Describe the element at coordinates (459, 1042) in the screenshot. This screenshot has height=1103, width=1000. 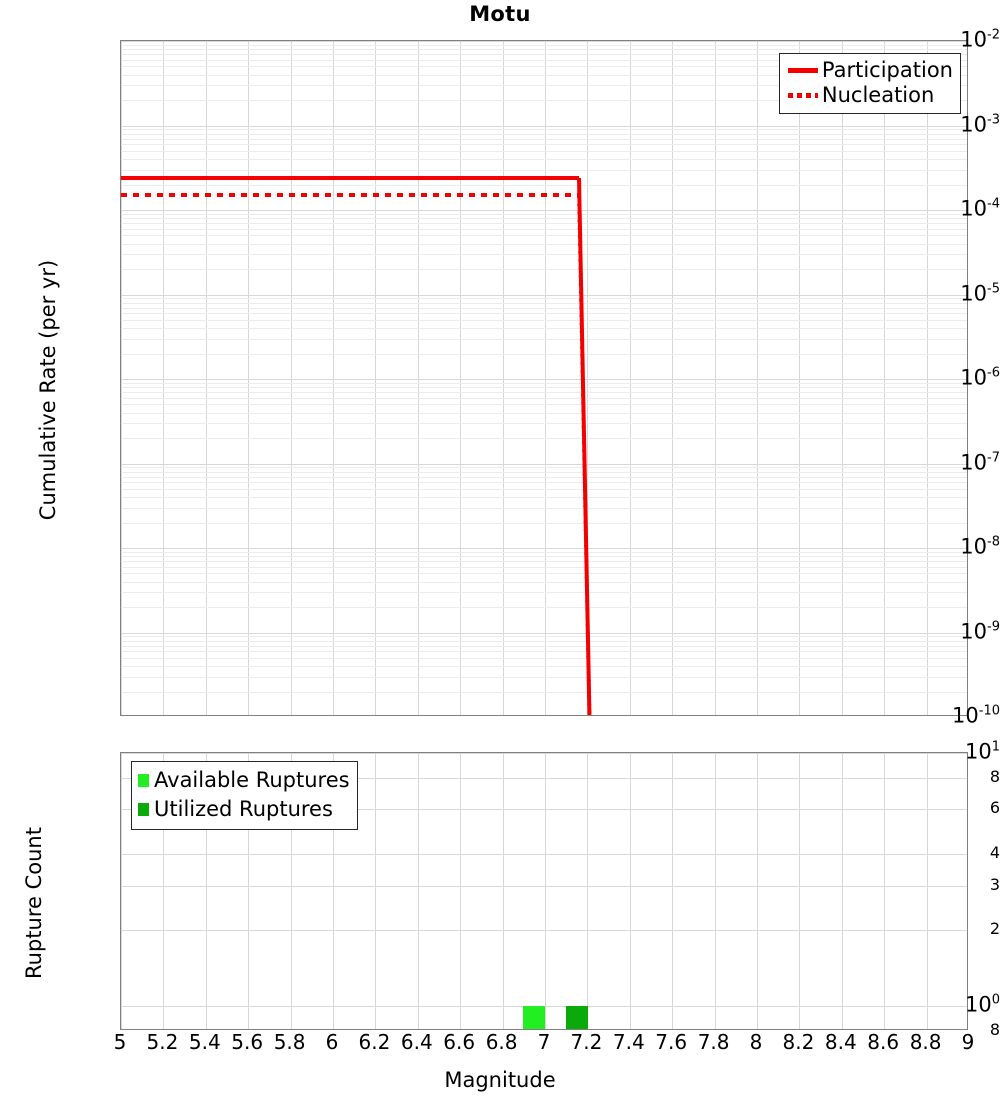
I see `x-tick-label: 6.6` at that location.